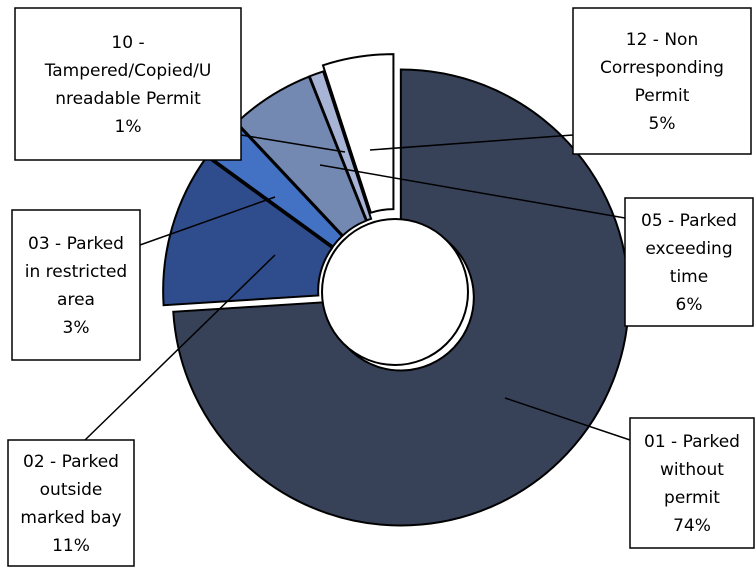 Image resolution: width=756 pixels, height=569 pixels. What do you see at coordinates (689, 221) in the screenshot?
I see `data-label-text: 05 - Parked` at bounding box center [689, 221].